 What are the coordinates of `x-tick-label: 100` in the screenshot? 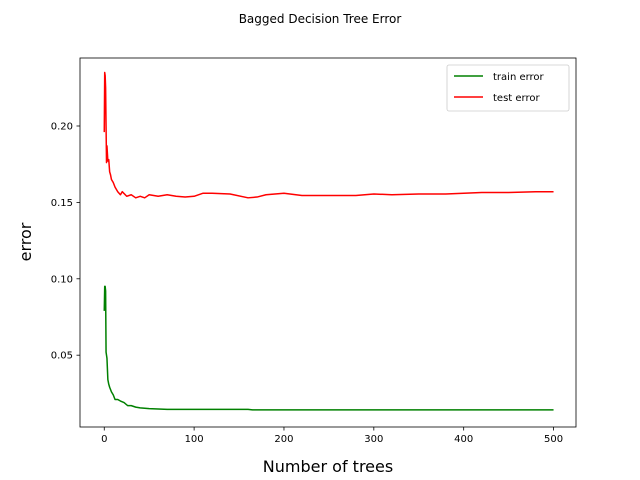 It's located at (194, 439).